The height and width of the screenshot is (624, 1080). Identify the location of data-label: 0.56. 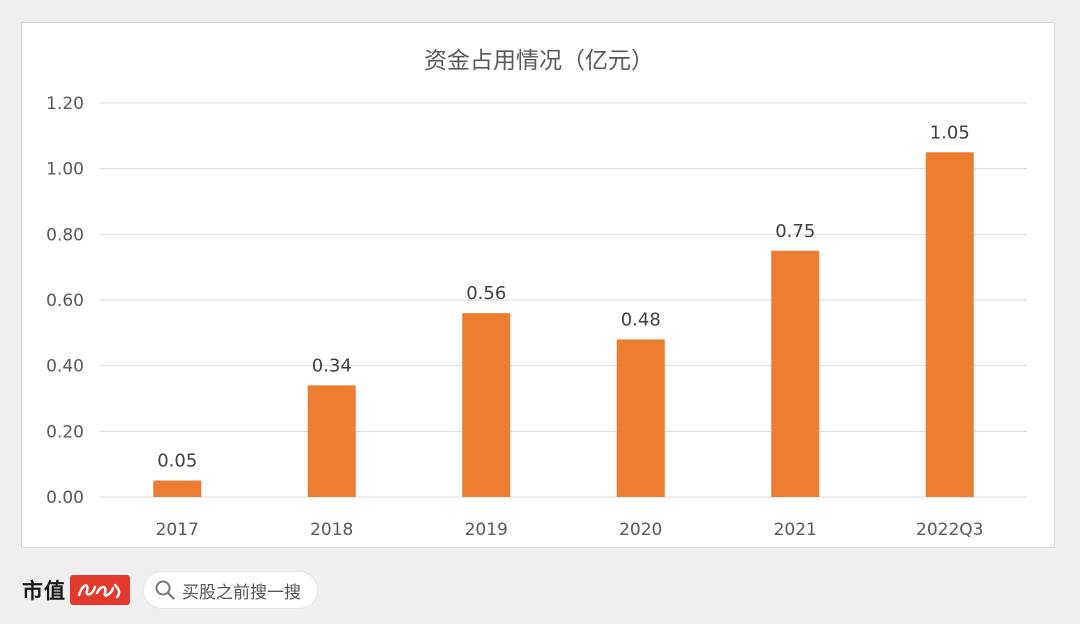
(486, 293).